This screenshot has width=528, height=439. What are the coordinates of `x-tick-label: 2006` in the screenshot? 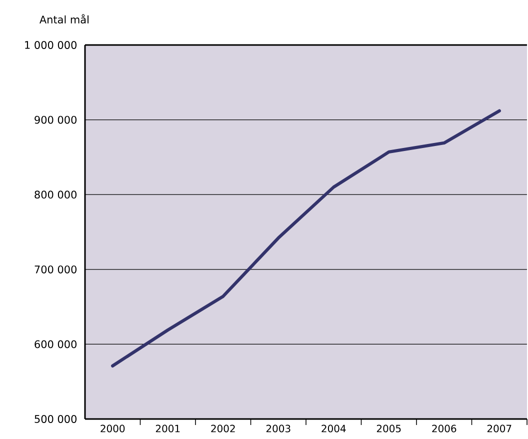 It's located at (444, 428).